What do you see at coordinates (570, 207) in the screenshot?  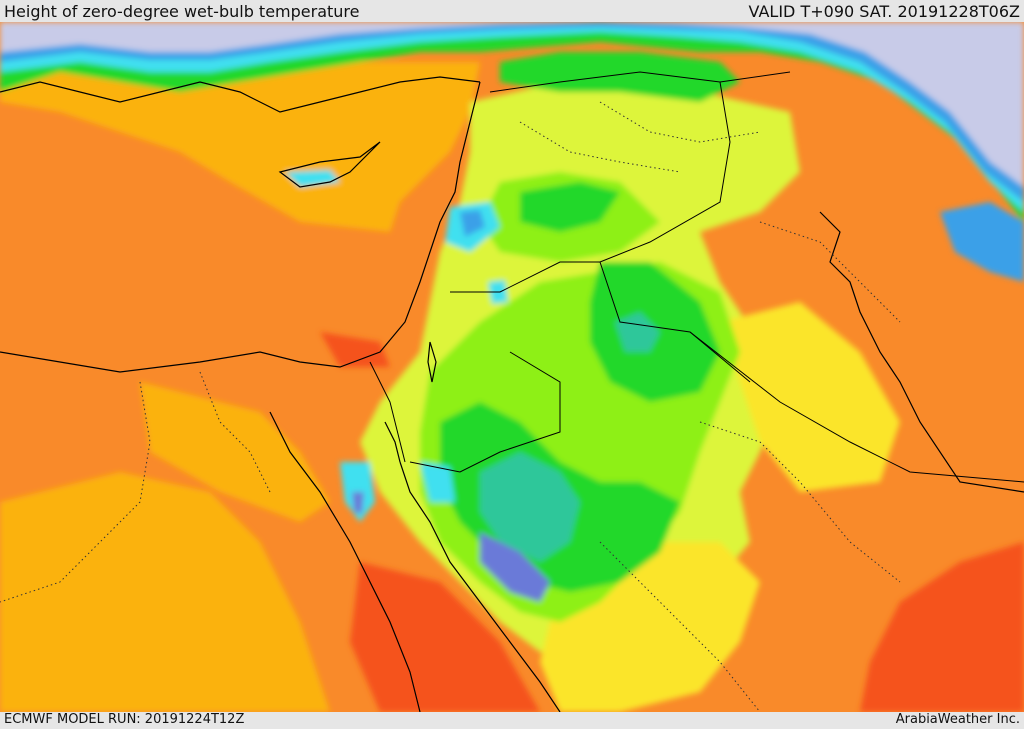 I see `field-syria-green` at bounding box center [570, 207].